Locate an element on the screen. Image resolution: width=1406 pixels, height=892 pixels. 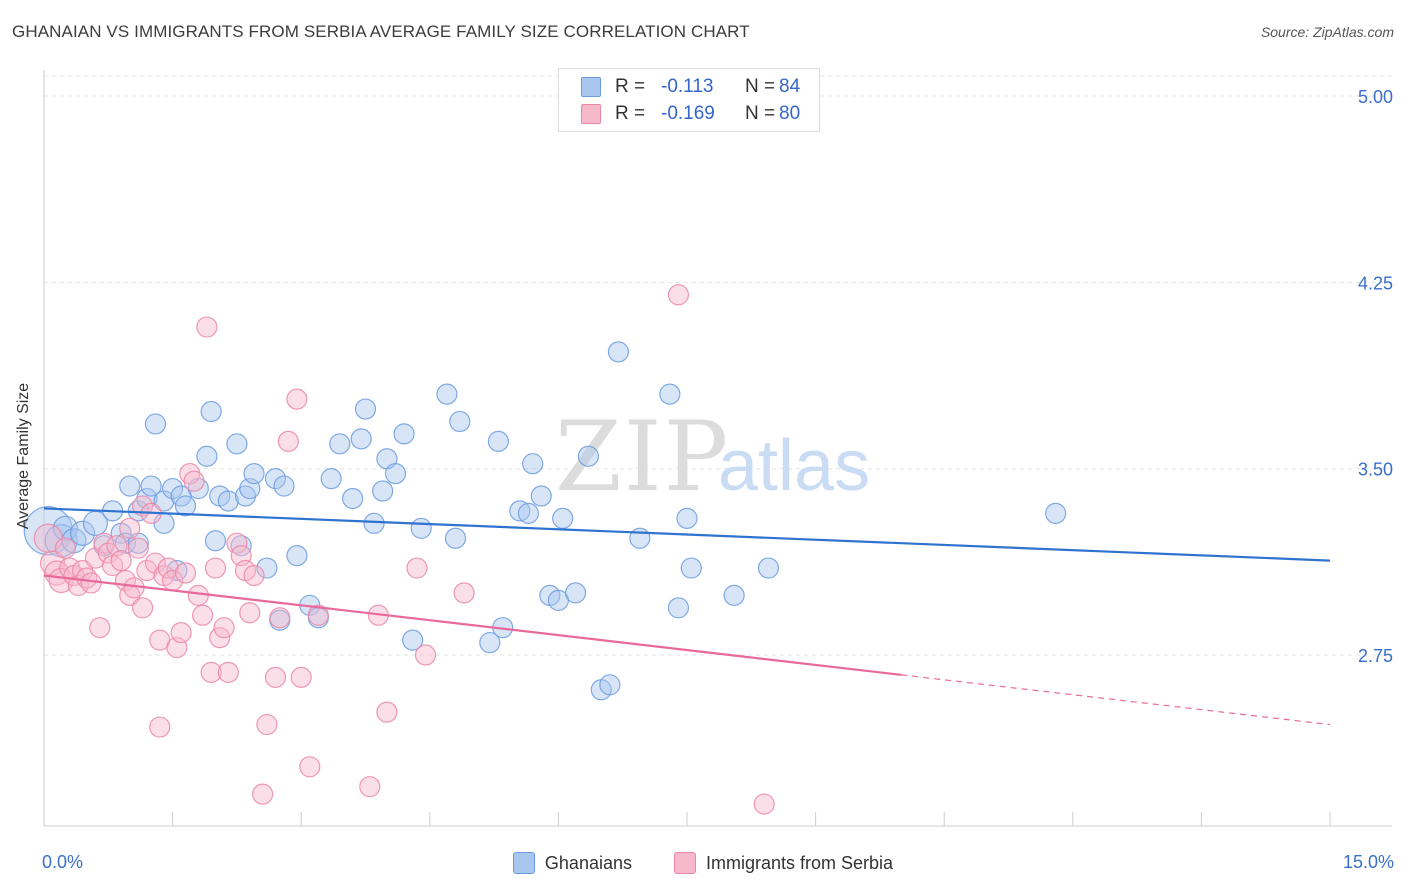
blue-swatch is located at coordinates (591, 87).